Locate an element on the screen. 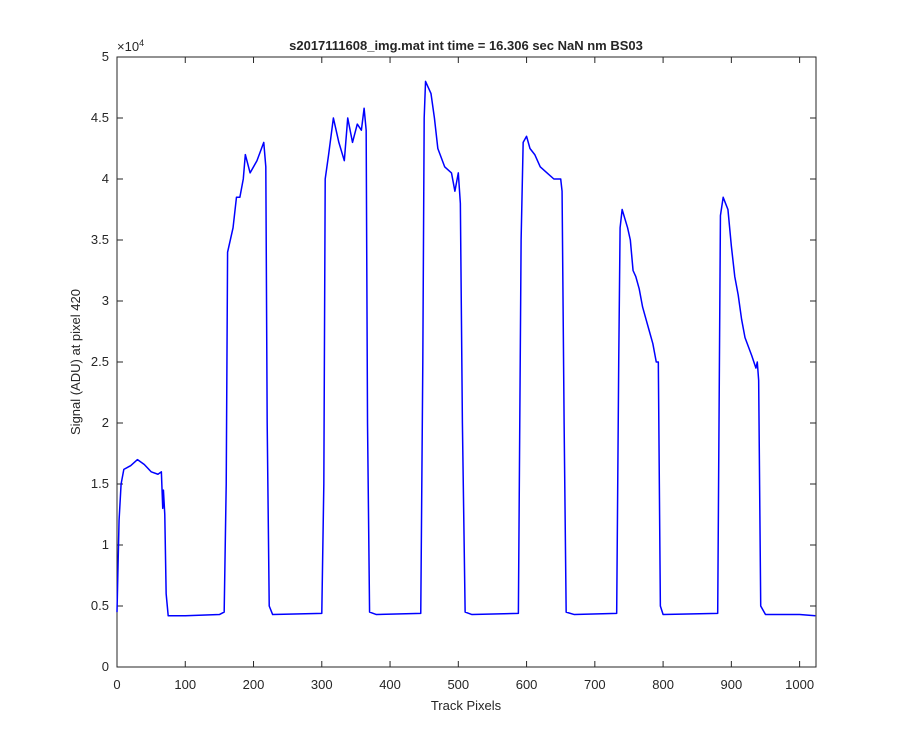  y-tick-label: 1 is located at coordinates (105, 544).